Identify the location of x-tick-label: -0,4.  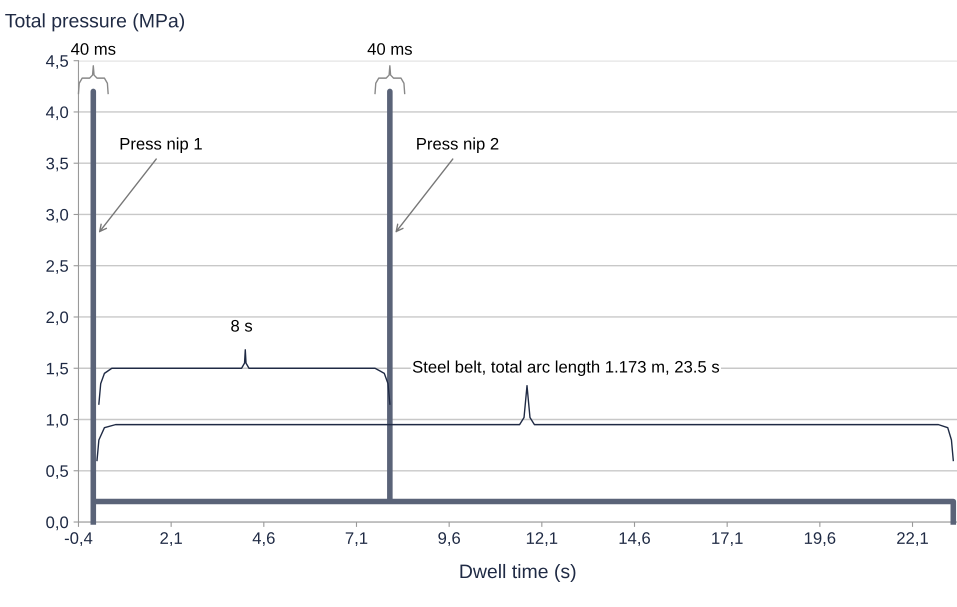
(78, 539).